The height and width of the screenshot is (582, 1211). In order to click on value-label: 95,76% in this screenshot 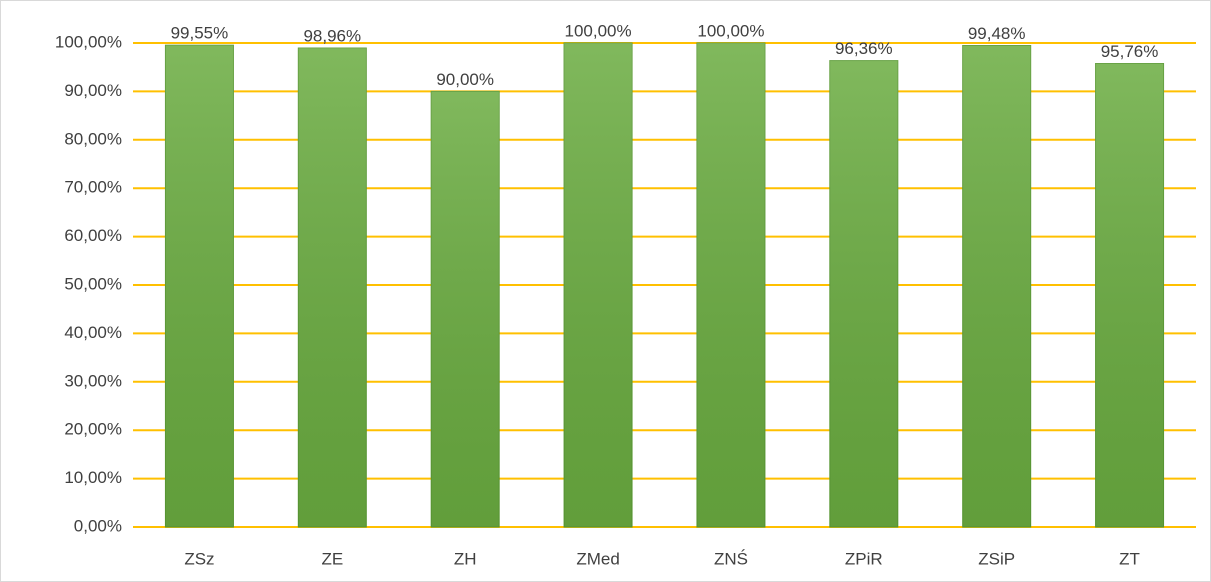, I will do `click(1130, 51)`.